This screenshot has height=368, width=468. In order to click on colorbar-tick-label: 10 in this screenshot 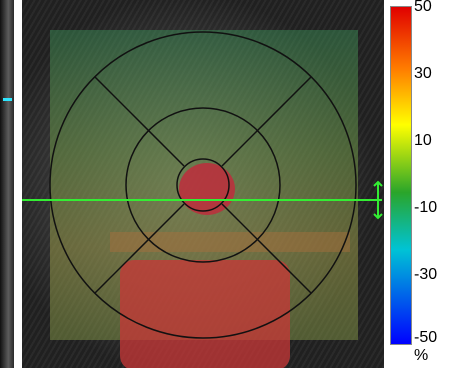, I will do `click(423, 140)`.